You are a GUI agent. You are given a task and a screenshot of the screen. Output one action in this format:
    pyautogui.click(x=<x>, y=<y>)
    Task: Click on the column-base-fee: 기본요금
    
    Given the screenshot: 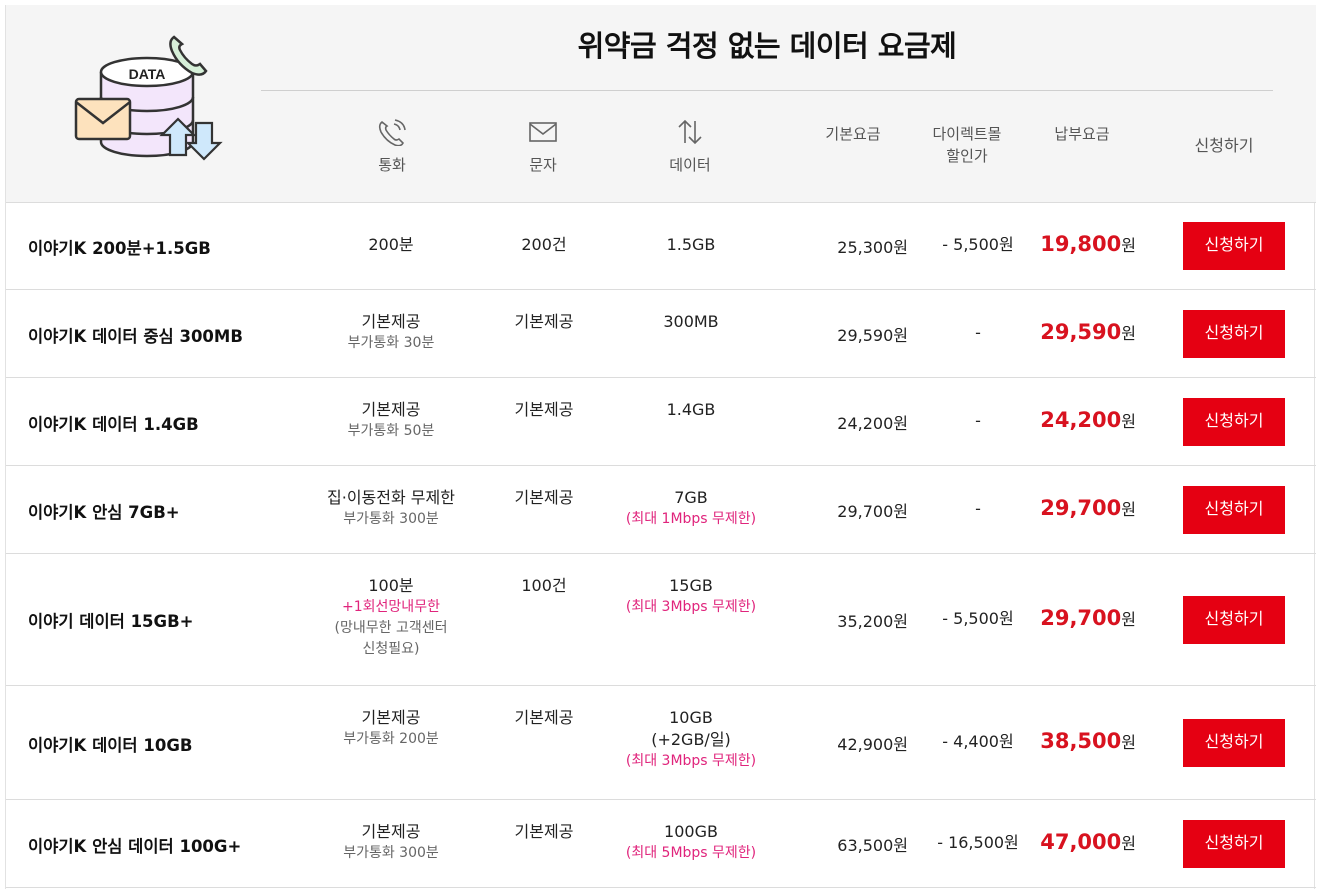 What is the action you would take?
    pyautogui.click(x=853, y=134)
    